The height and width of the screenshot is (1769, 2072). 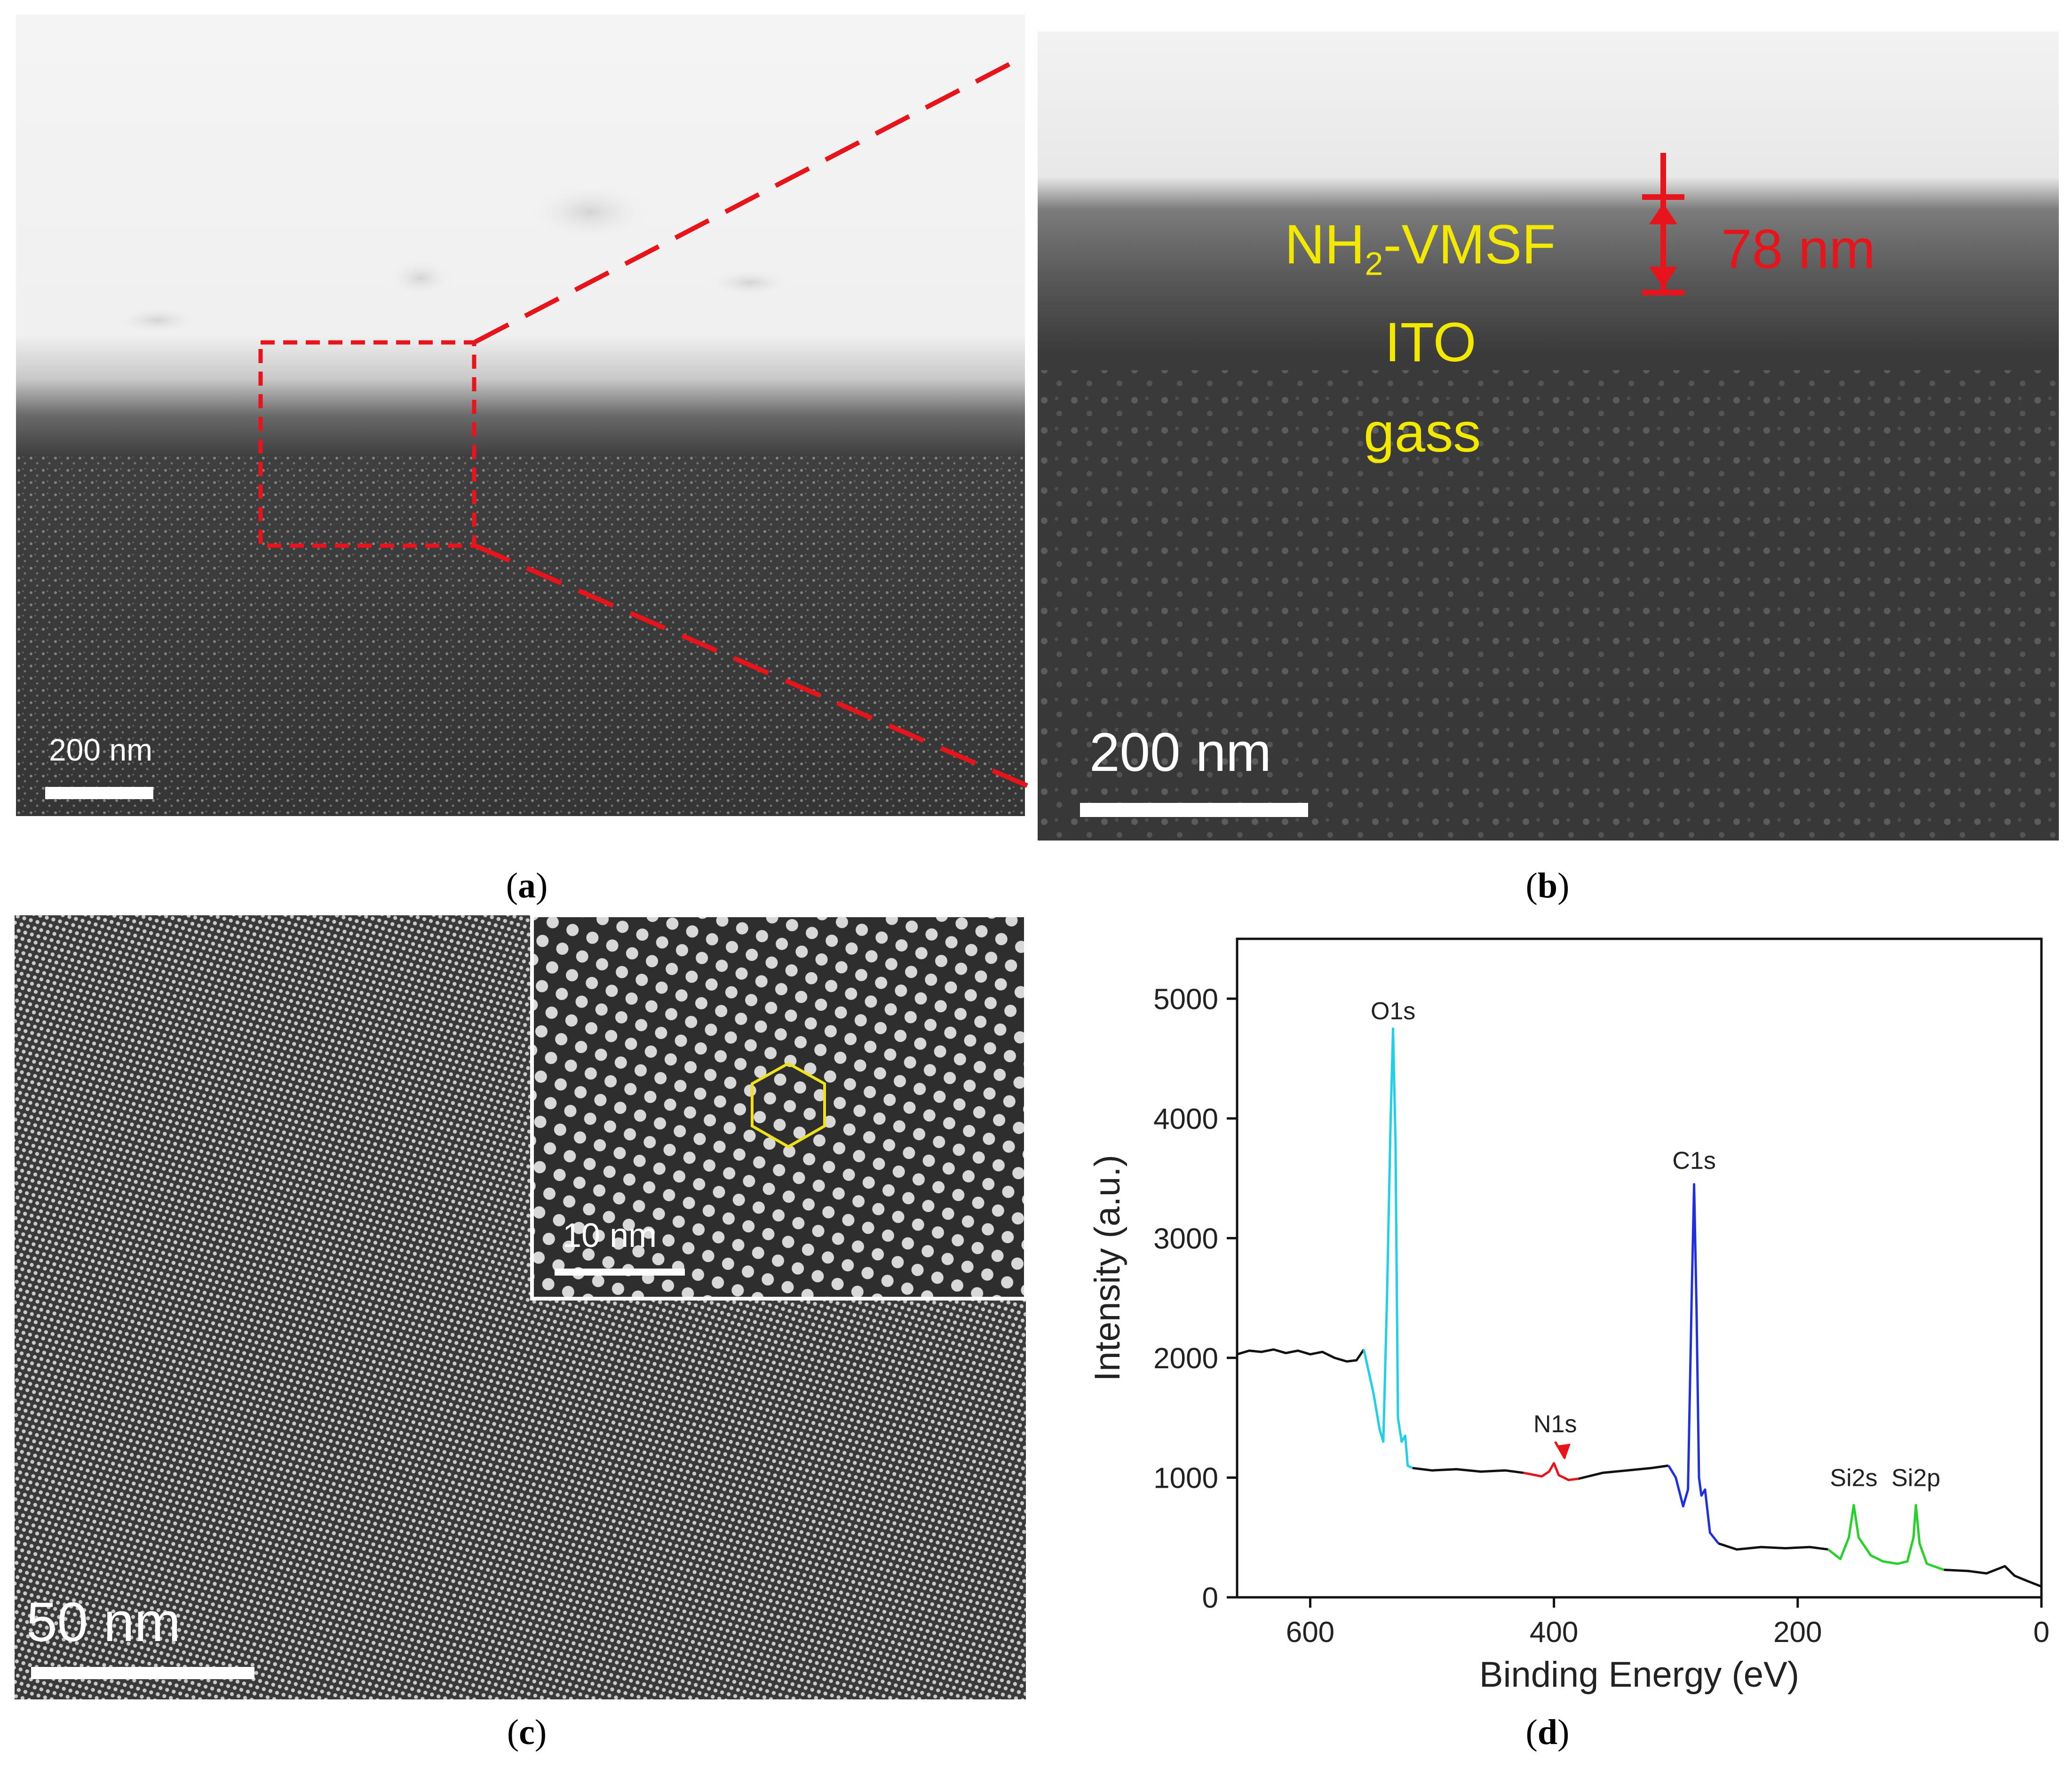 What do you see at coordinates (1431, 342) in the screenshot?
I see `layer-label-ito: ITO` at bounding box center [1431, 342].